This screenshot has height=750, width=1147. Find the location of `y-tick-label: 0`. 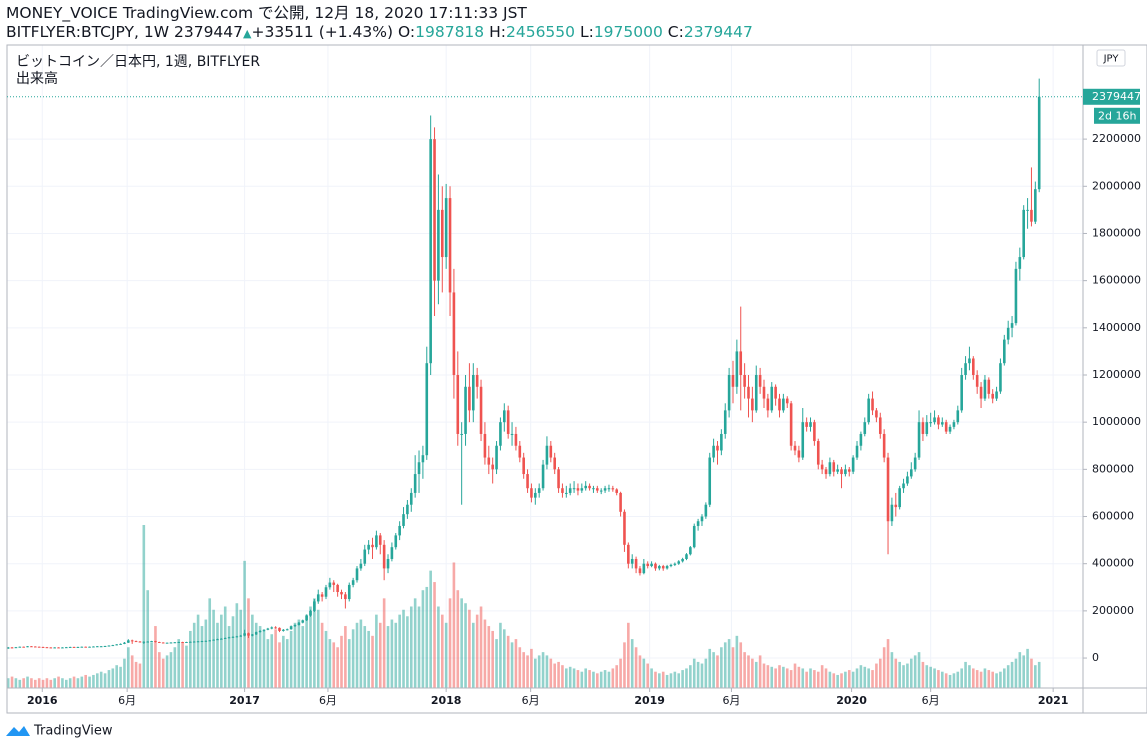

y-tick-label: 0 is located at coordinates (1095, 657).